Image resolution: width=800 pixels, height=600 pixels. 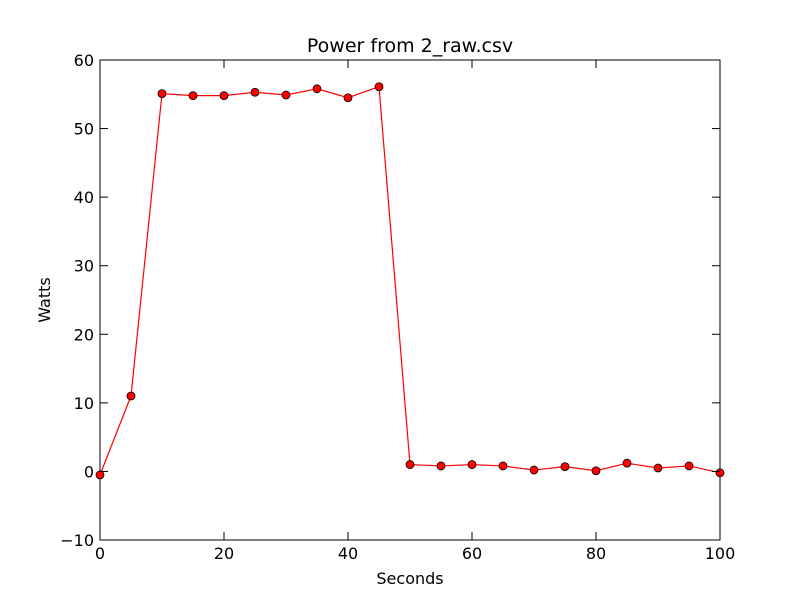 What do you see at coordinates (596, 553) in the screenshot?
I see `x-tick-label: 80` at bounding box center [596, 553].